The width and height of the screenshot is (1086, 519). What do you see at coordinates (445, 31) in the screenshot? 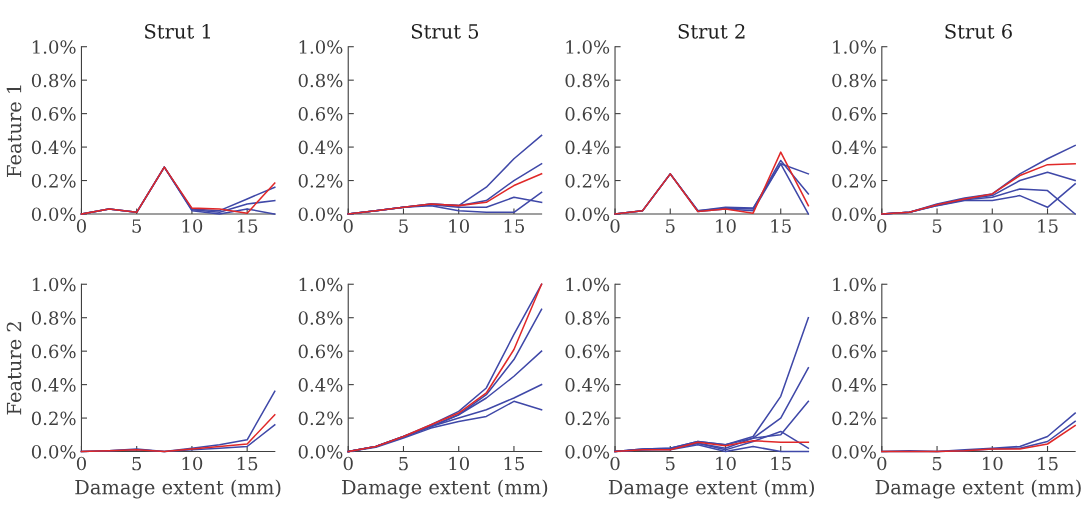
I see `chart-title: Strut 5` at bounding box center [445, 31].